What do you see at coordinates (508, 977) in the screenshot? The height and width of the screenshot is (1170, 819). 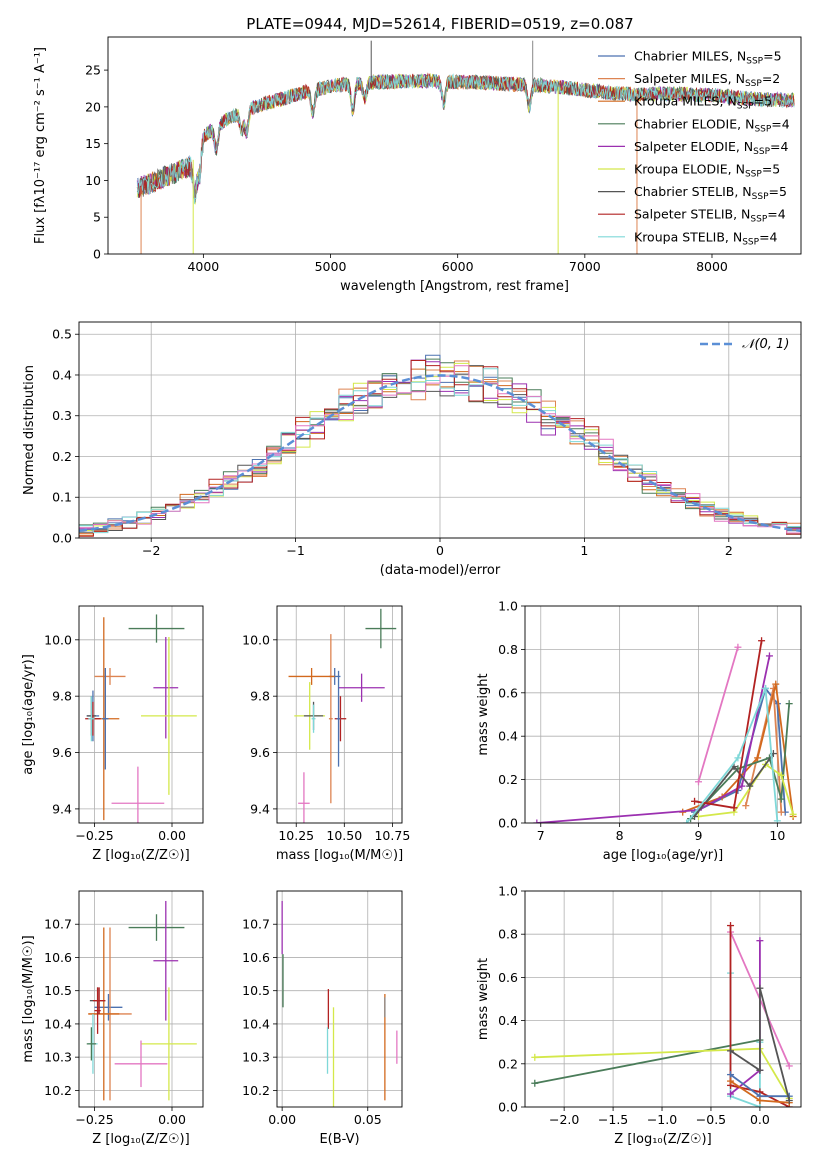 I see `y-tick-label: 0.6` at bounding box center [508, 977].